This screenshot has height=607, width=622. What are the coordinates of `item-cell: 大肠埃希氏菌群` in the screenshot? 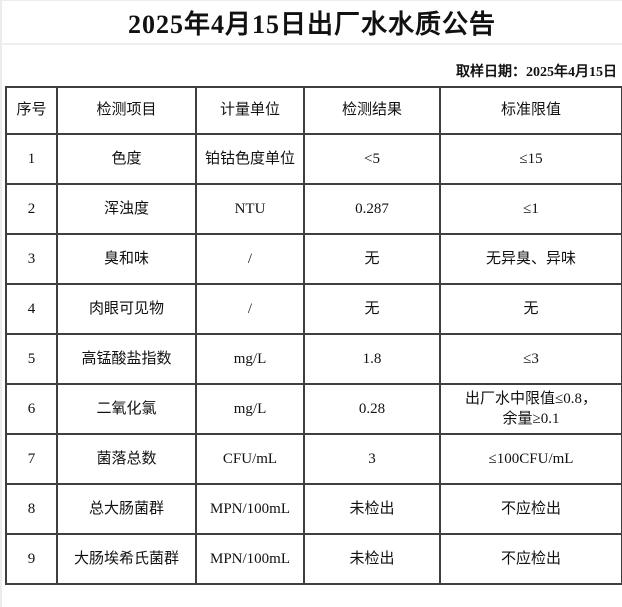 It's located at (126, 559).